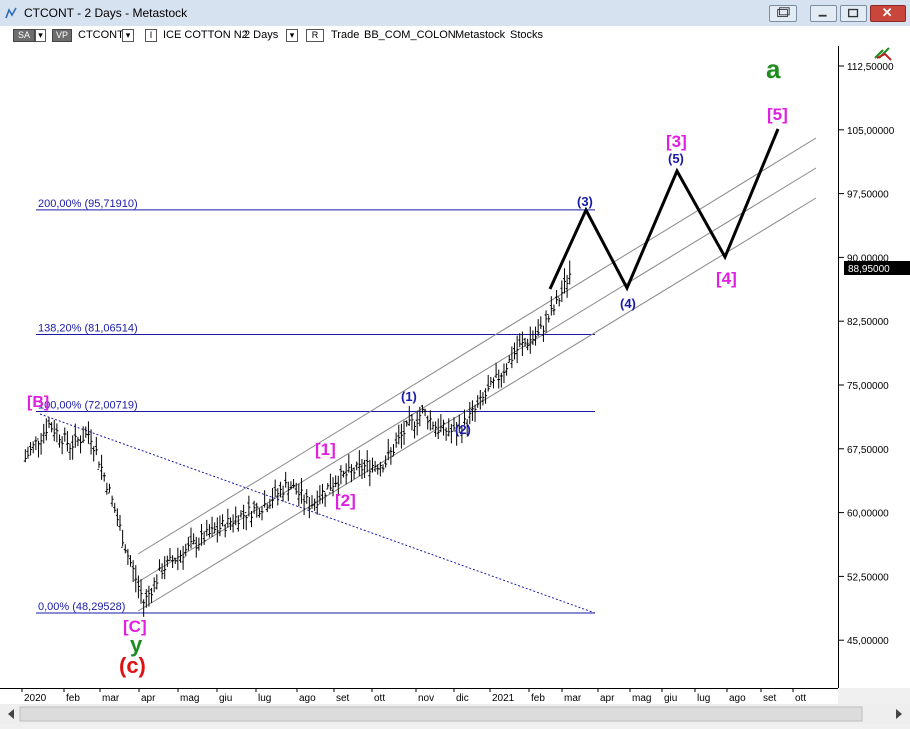 The width and height of the screenshot is (910, 729). Describe the element at coordinates (410, 35) in the screenshot. I see `source-label: BB_COM_COLON` at that location.